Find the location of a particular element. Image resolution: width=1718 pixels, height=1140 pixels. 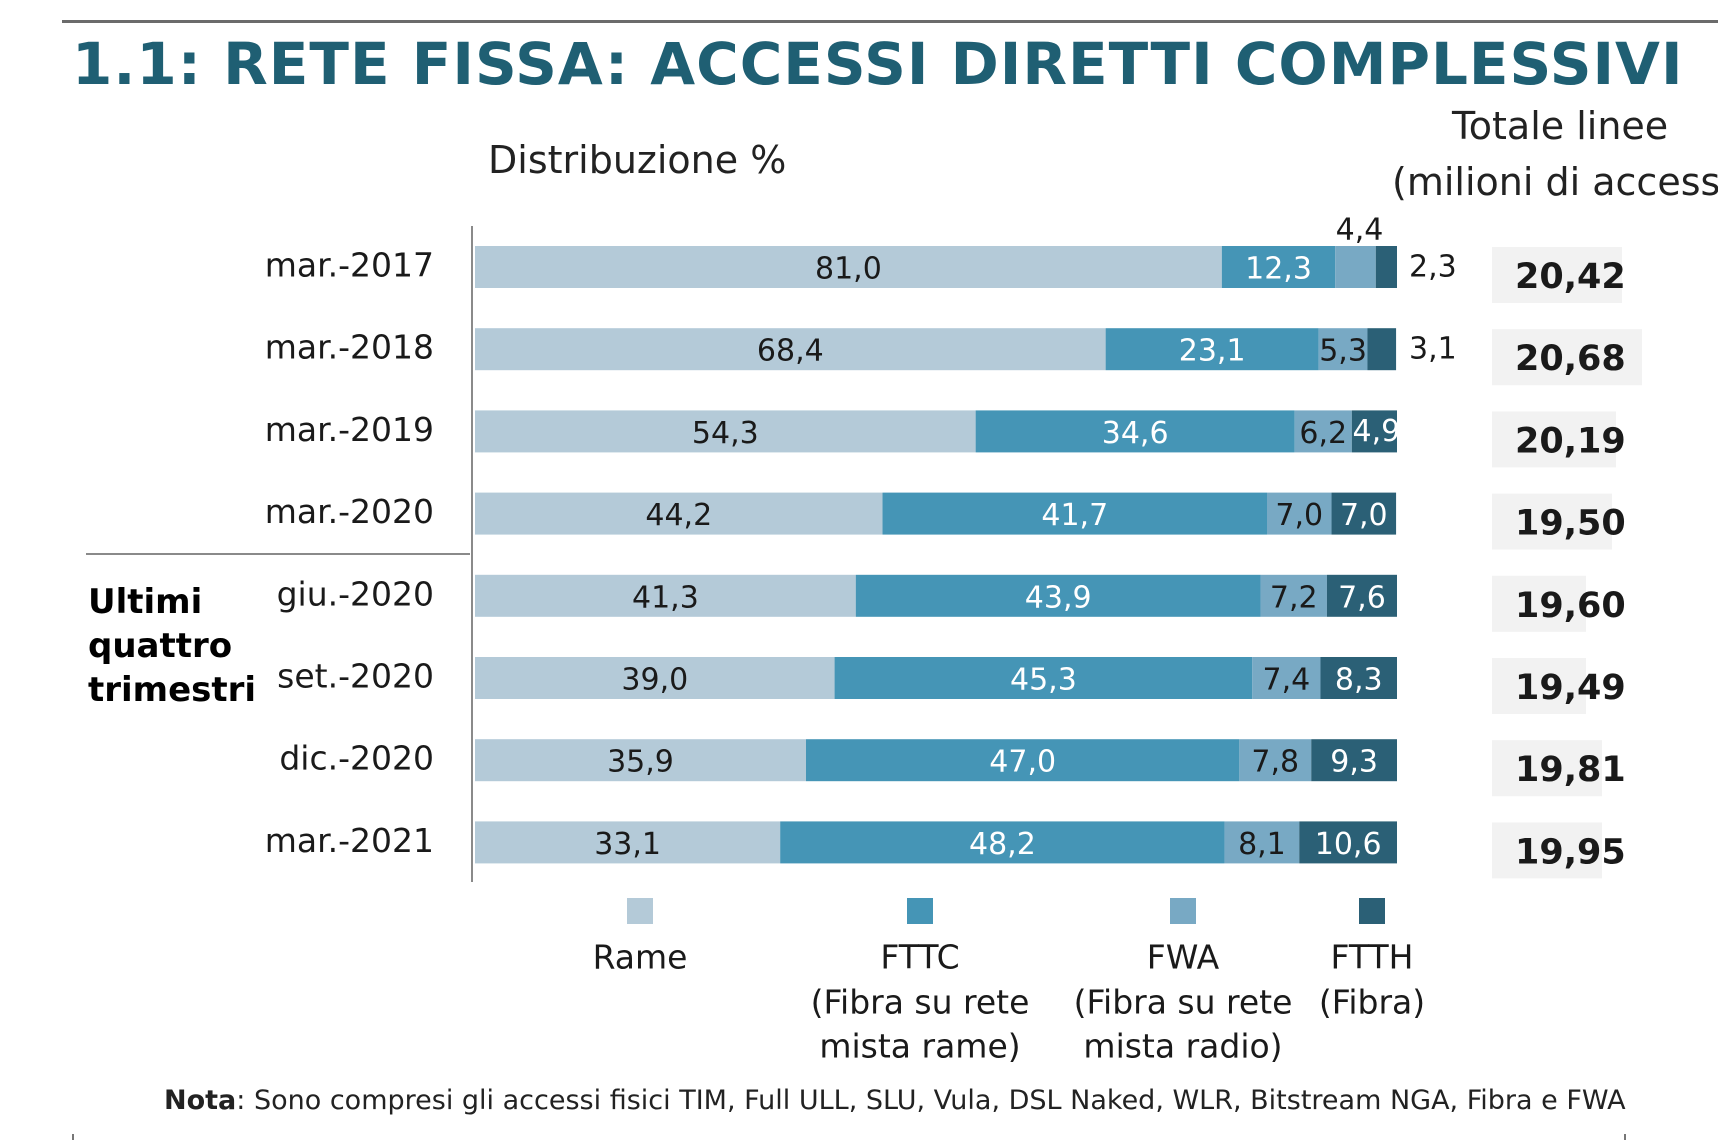

footnote-label: Nota is located at coordinates (200, 1100).